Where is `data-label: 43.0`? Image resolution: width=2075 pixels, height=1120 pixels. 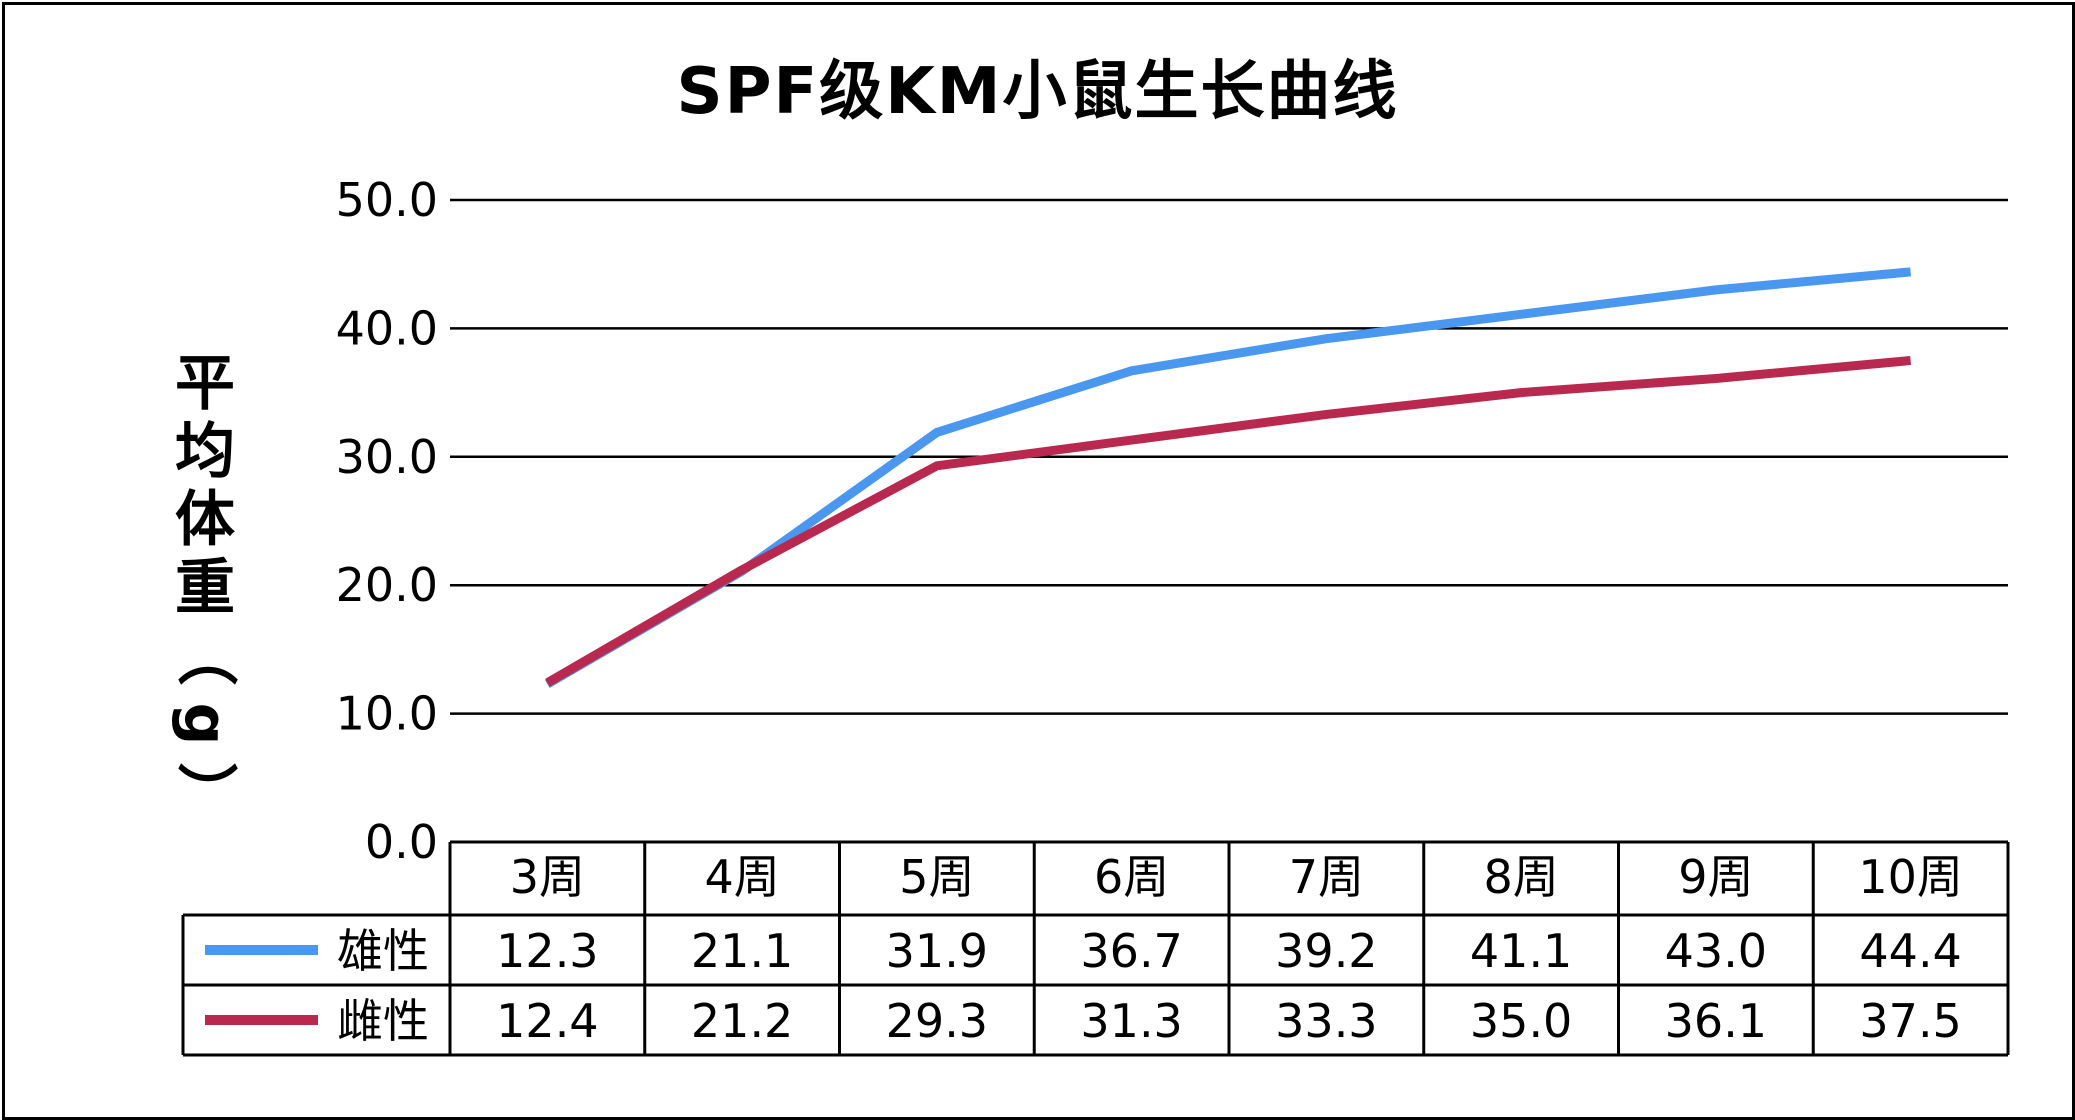
data-label: 43.0 is located at coordinates (1716, 951).